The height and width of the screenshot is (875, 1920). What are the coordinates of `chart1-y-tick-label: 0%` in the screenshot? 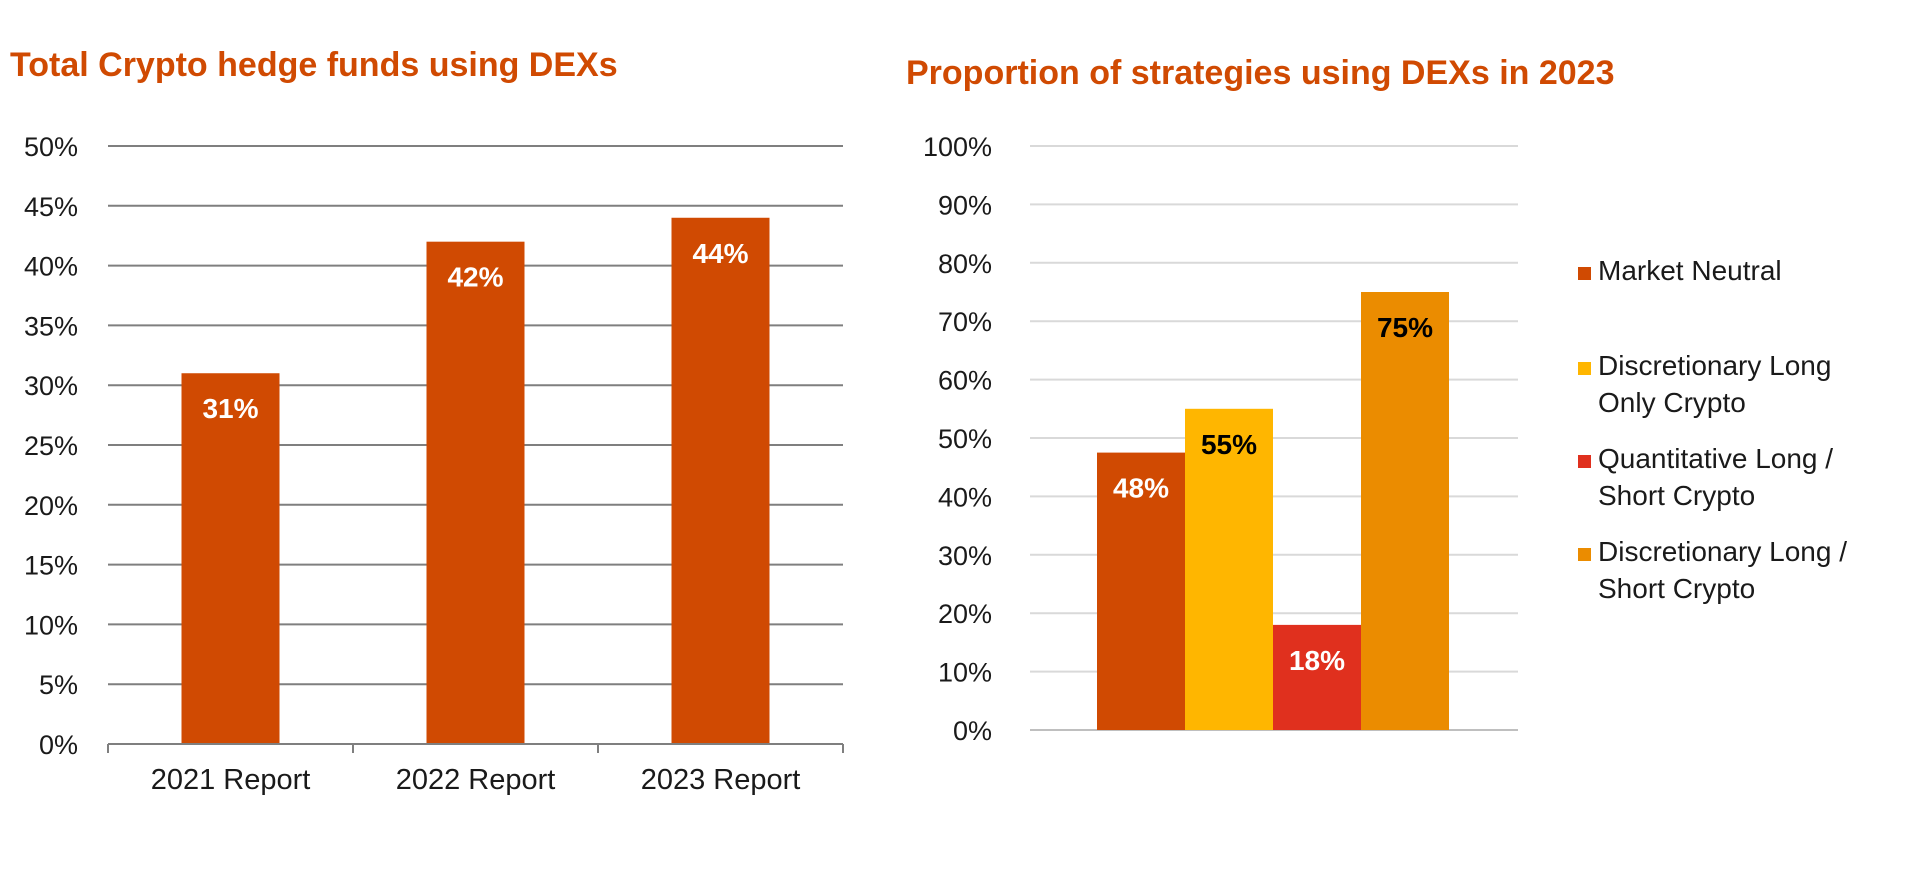 It's located at (58, 745).